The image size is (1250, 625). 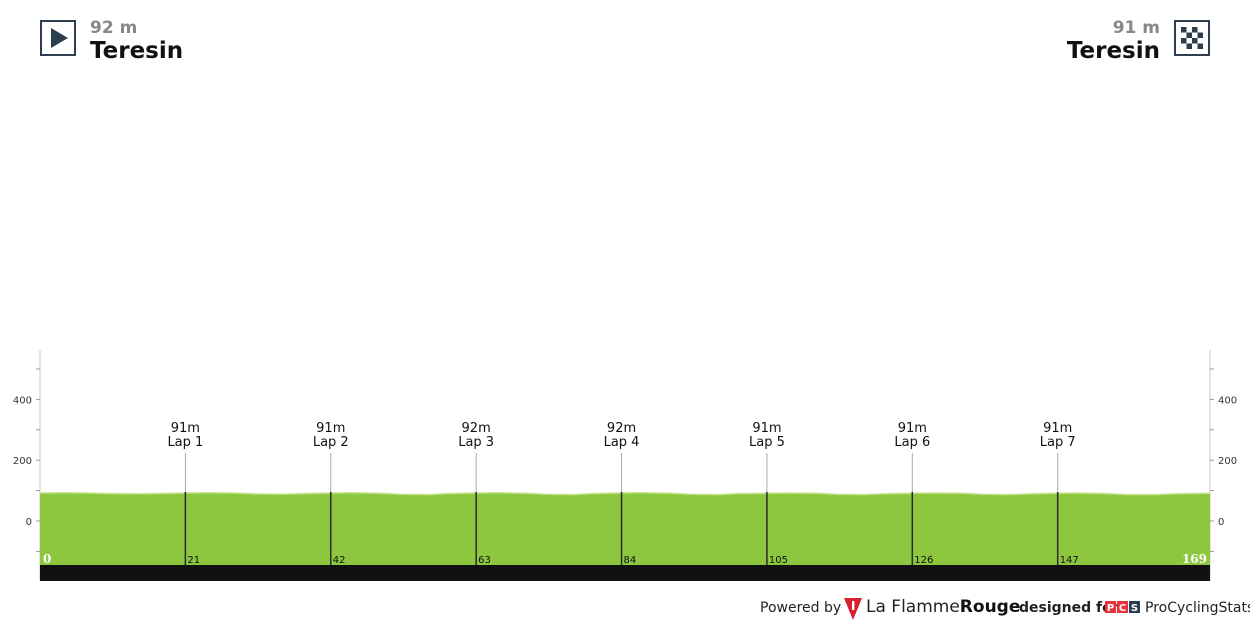 What do you see at coordinates (630, 560) in the screenshot?
I see `distance-label: 84` at bounding box center [630, 560].